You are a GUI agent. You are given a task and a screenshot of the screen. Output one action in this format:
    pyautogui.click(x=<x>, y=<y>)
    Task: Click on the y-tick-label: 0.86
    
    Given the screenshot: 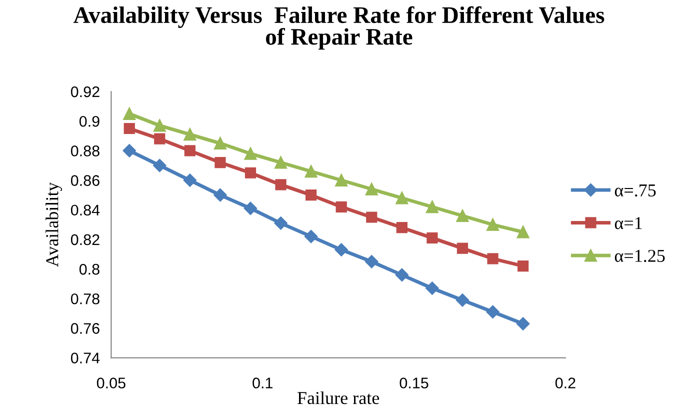 What is the action you would take?
    pyautogui.click(x=85, y=180)
    